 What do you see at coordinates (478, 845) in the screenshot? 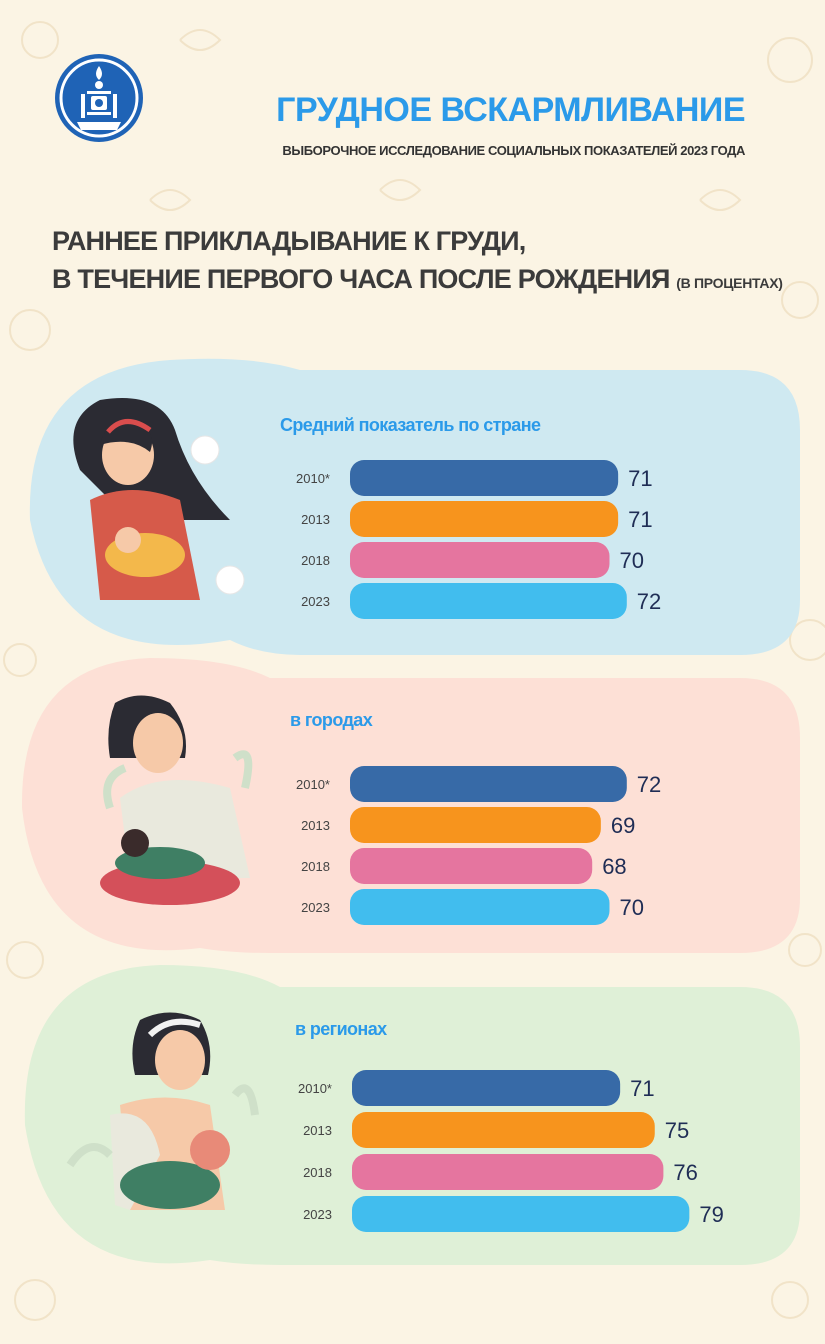
I see `chart-urban: 2010* 72 2013 69 2018 68 2023 70` at bounding box center [478, 845].